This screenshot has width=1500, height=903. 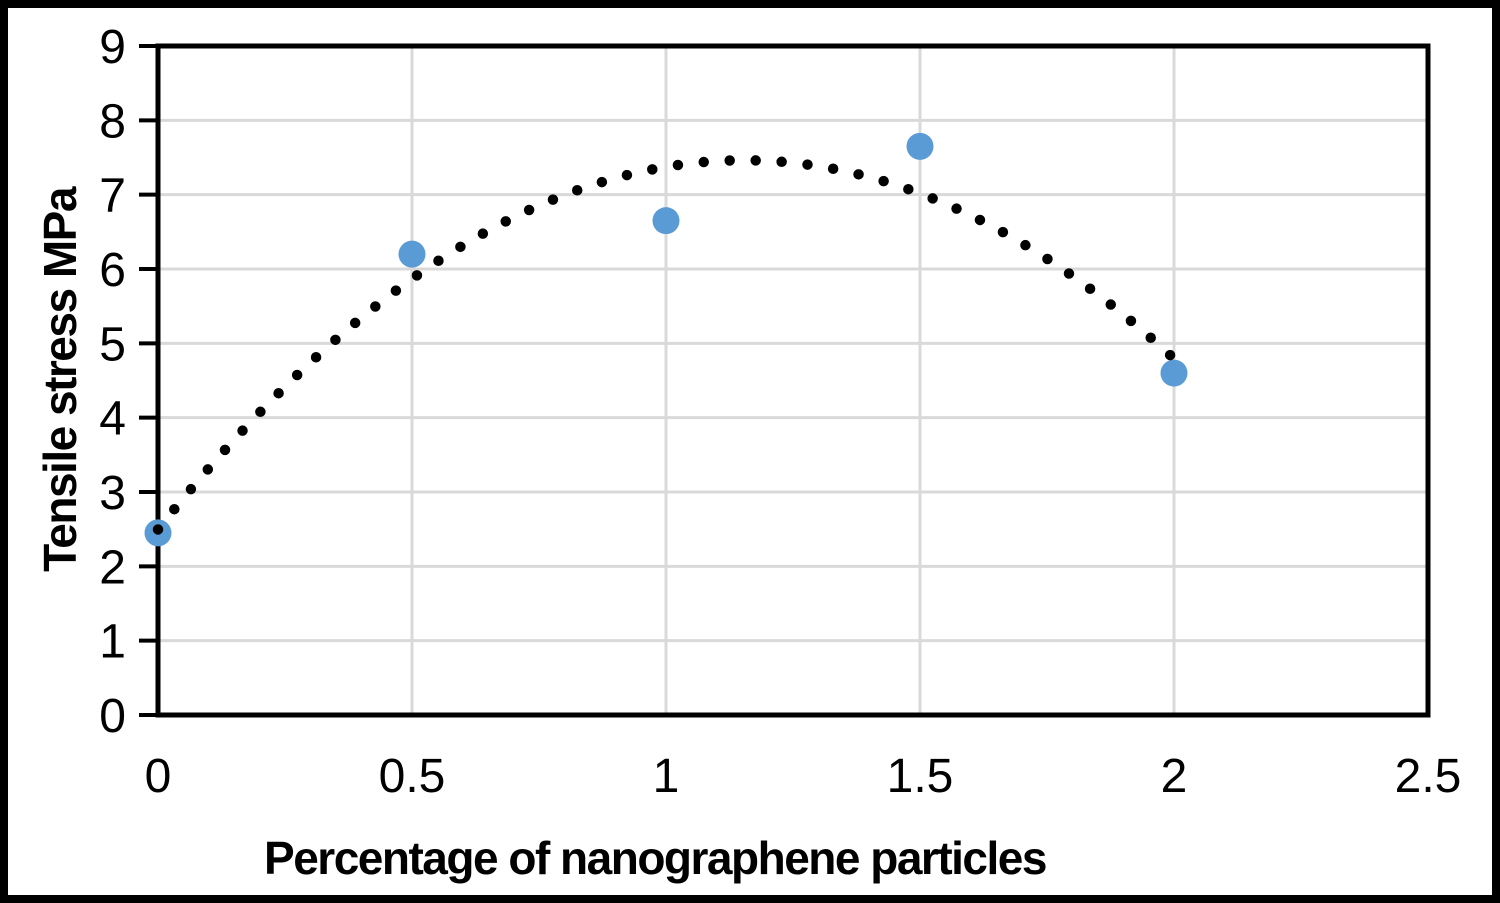 I want to click on x-tick-label: 2.5, so click(x=1428, y=776).